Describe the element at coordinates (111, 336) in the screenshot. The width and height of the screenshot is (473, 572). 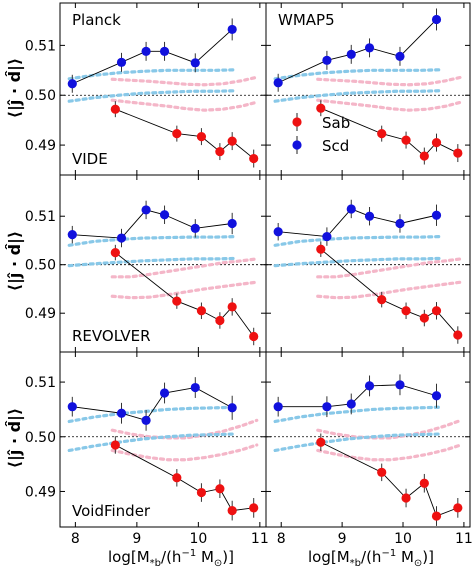
I see `panel-label-bottom: REVOLVER` at that location.